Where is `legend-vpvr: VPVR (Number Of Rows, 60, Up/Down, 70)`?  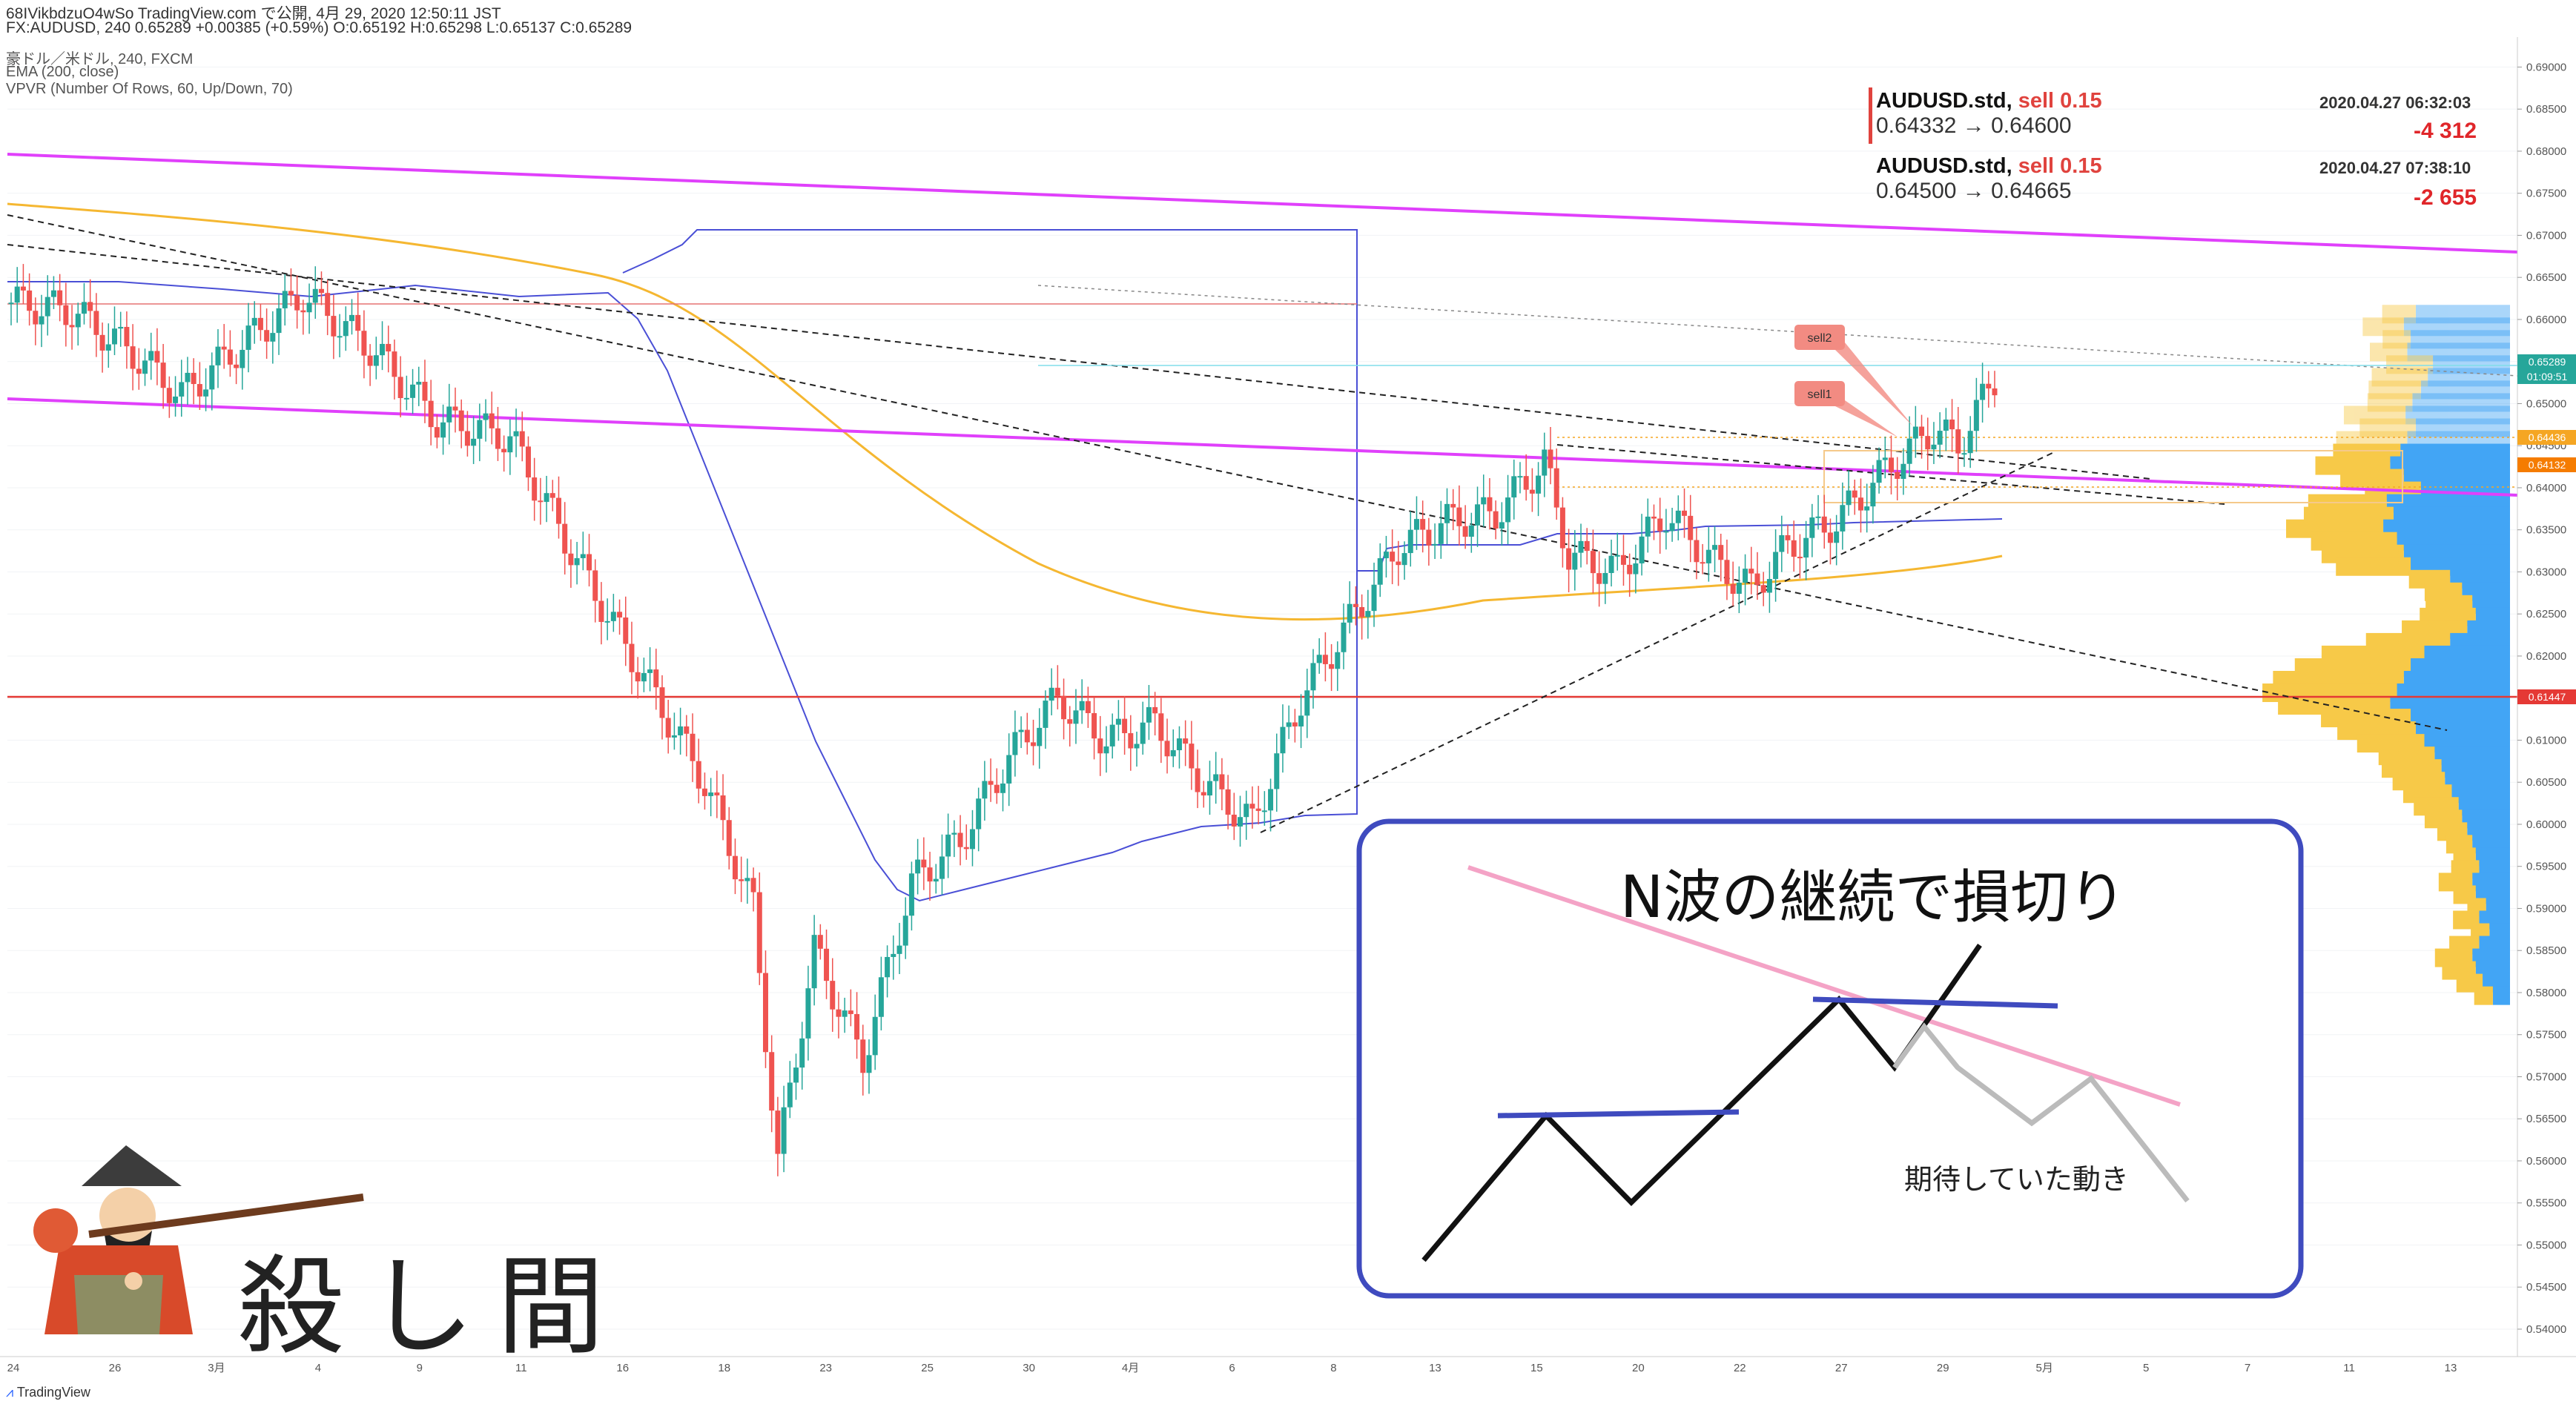
legend-vpvr: VPVR (Number Of Rows, 60, Up/Down, 70) is located at coordinates (149, 89).